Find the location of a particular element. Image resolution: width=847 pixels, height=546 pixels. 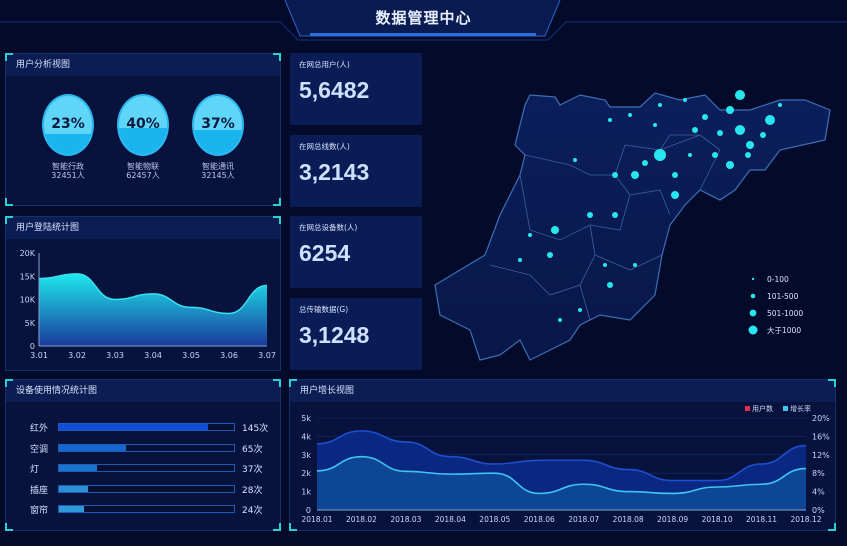

y-right-tick: 16% is located at coordinates (821, 436).